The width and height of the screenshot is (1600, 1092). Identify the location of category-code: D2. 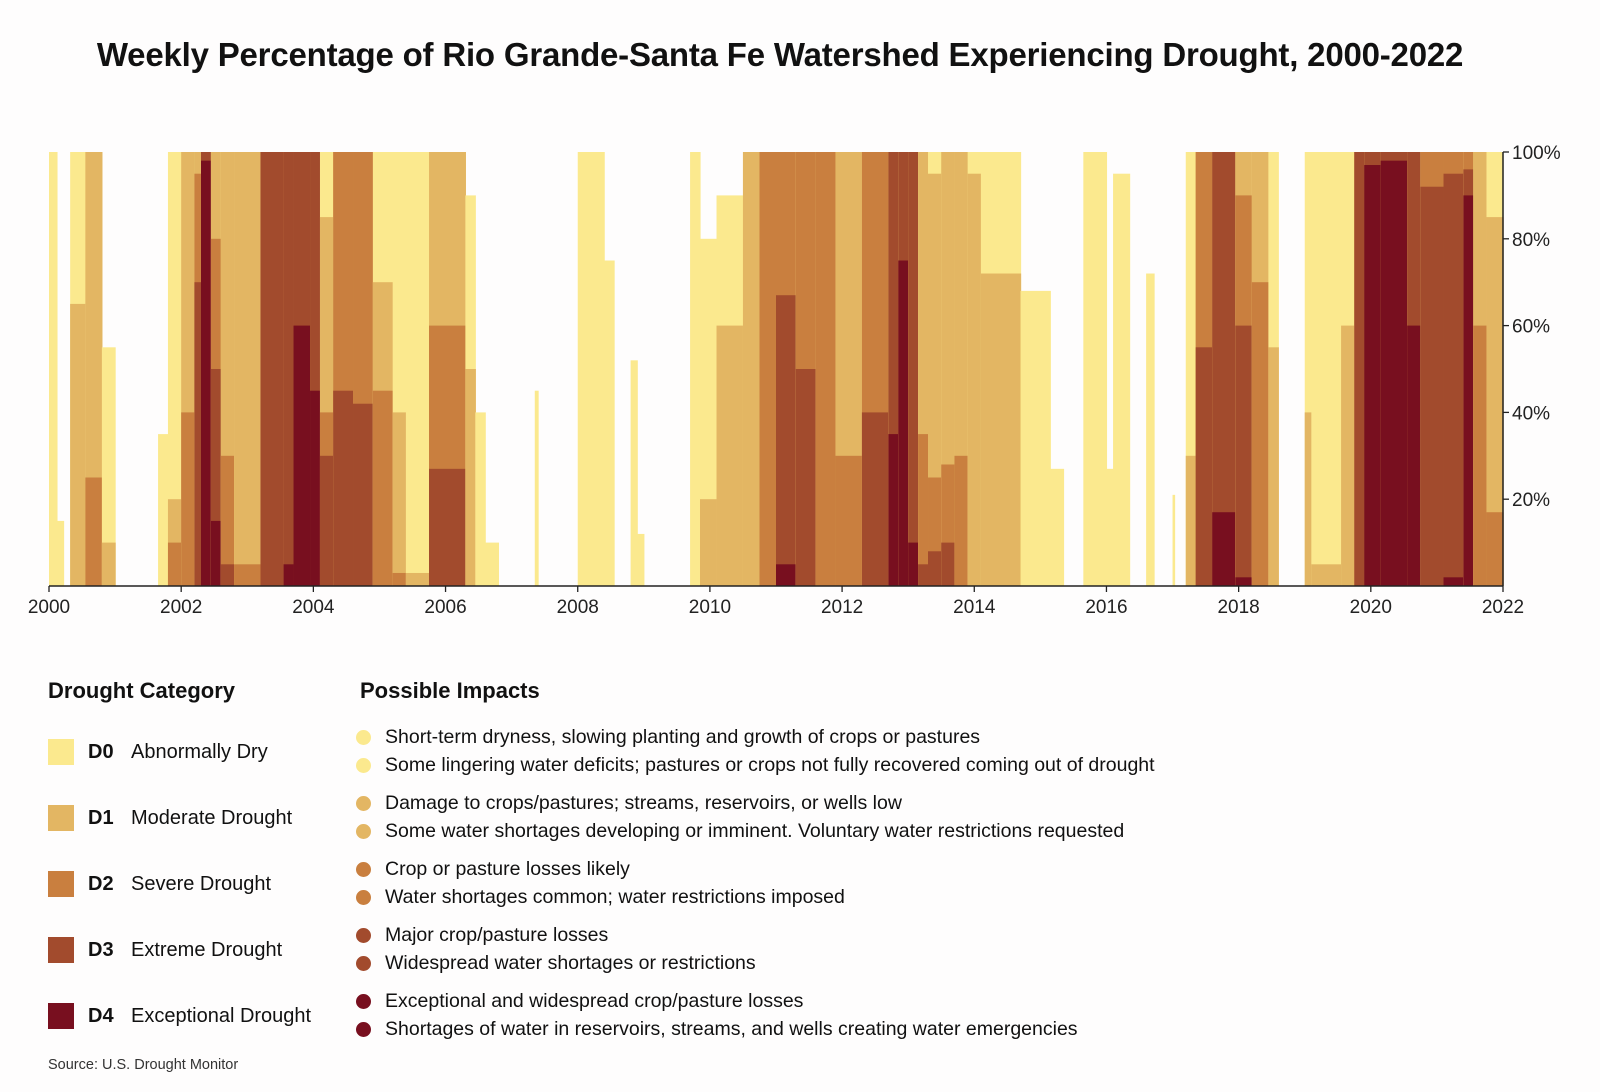
(101, 883).